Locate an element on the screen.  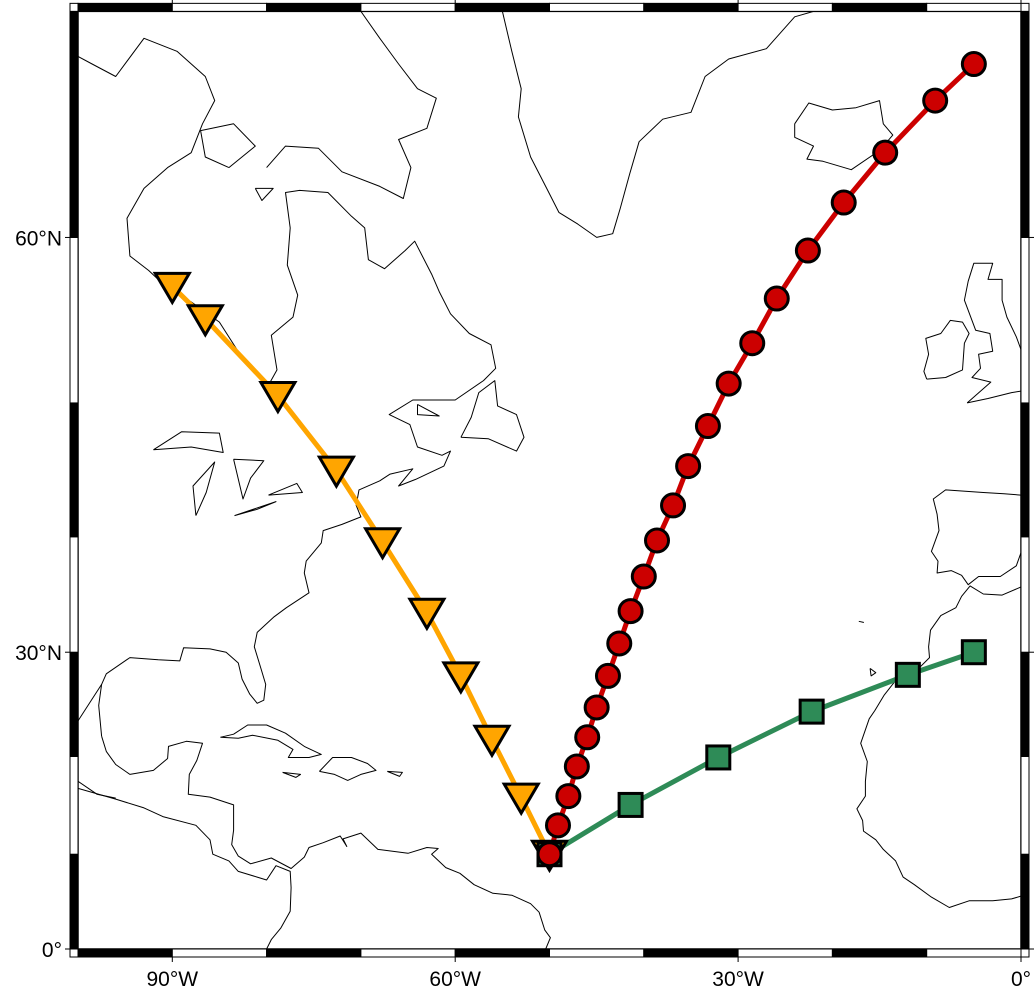
x-tick-label: 0° is located at coordinates (1021, 978).